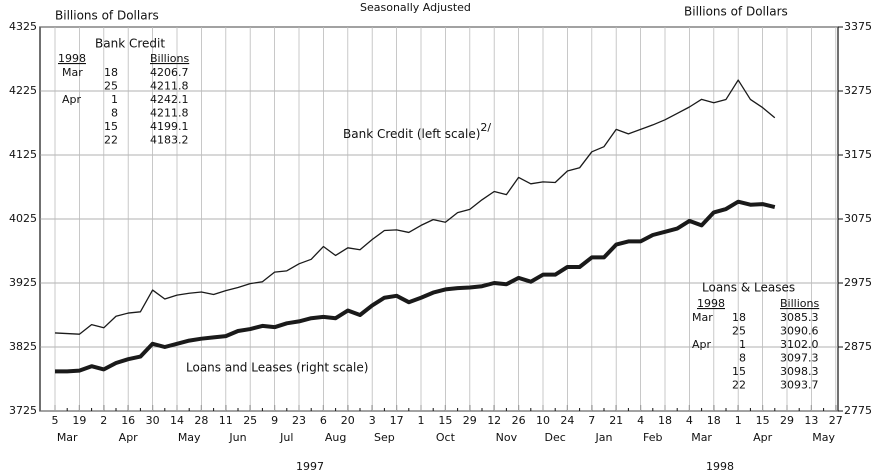 This screenshot has width=889, height=475. What do you see at coordinates (858, 346) in the screenshot?
I see `y2-tick-label: 2875` at bounding box center [858, 346].